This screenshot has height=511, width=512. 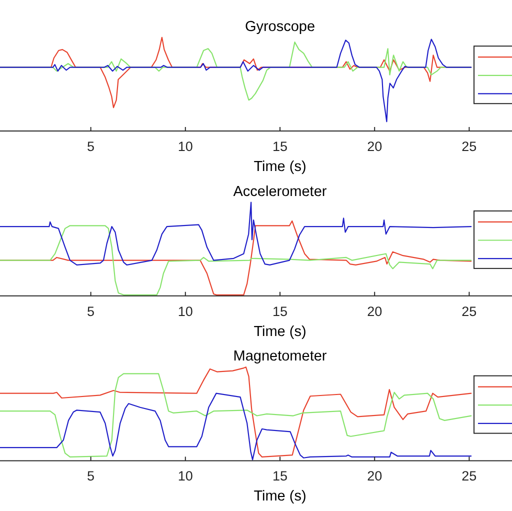 I want to click on chart-title: Gyroscope, so click(x=280, y=27).